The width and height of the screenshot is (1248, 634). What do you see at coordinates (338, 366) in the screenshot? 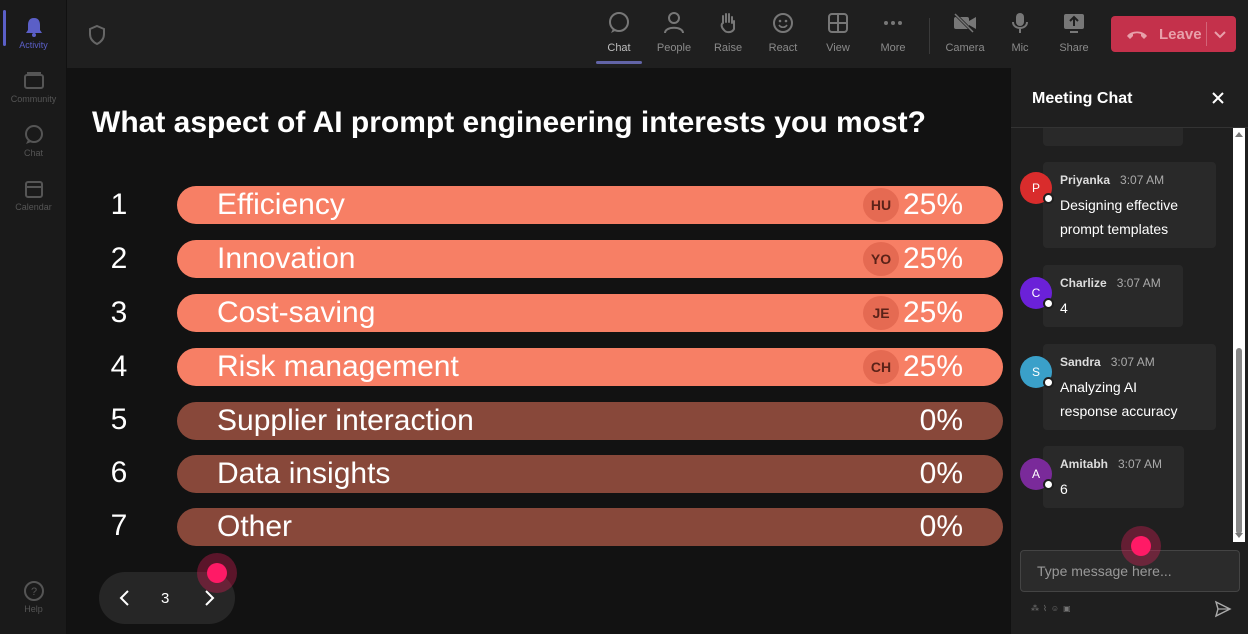
I see `option-label: Risk management` at bounding box center [338, 366].